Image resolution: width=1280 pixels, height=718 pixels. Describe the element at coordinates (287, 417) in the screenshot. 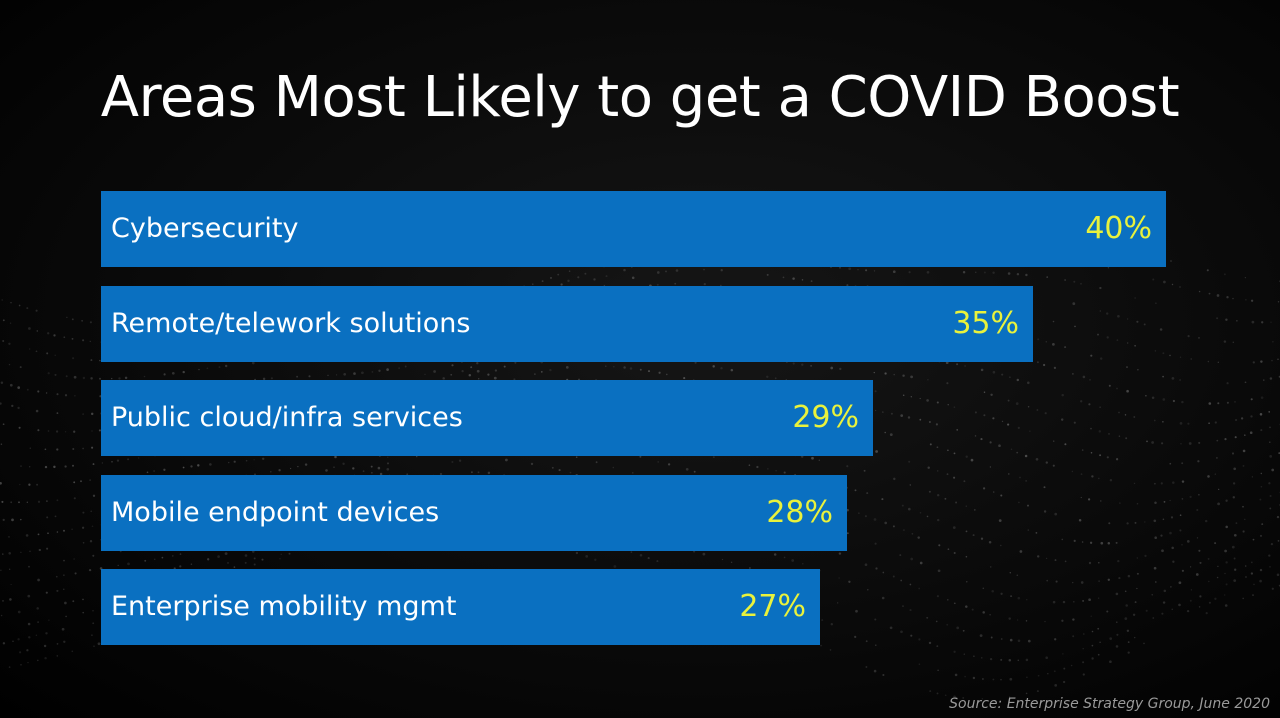

I see `bar-category-label: Public cloud/infra services` at that location.